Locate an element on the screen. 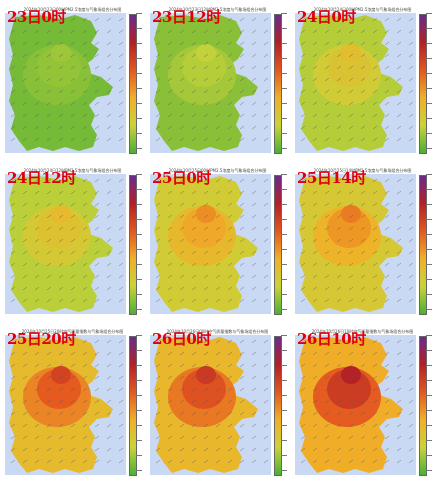 The image size is (433, 488). forecast-panel: 2024年10月26日10时空气质量指数与气象场组合分布图 26日10时 is located at coordinates (362, 406).